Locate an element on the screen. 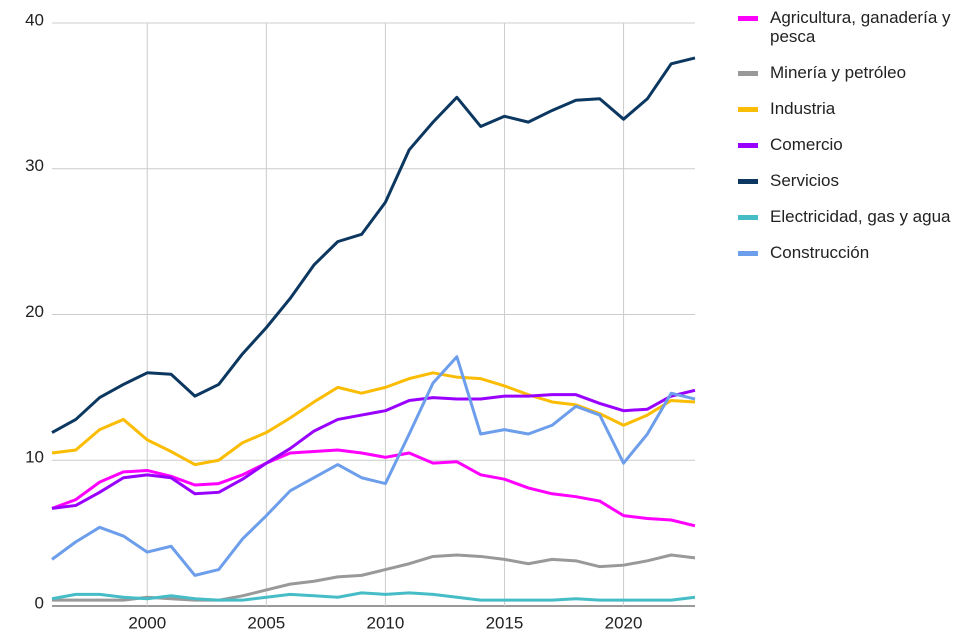  legend-item: Comercio is located at coordinates (858, 144).